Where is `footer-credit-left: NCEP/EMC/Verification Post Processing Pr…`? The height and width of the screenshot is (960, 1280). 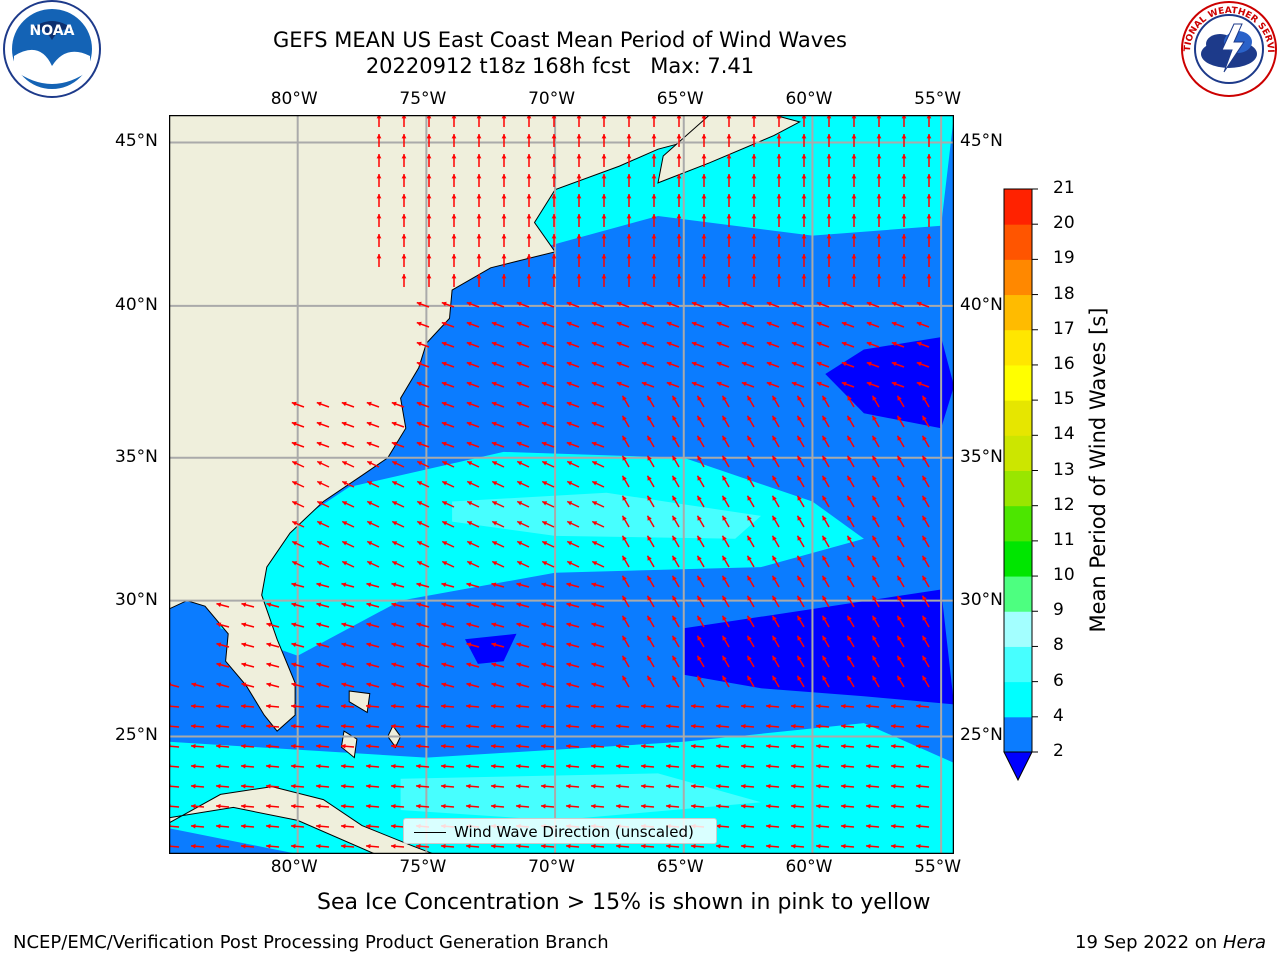
footer-credit-left: NCEP/EMC/Verification Post Processing Pr… is located at coordinates (311, 942).